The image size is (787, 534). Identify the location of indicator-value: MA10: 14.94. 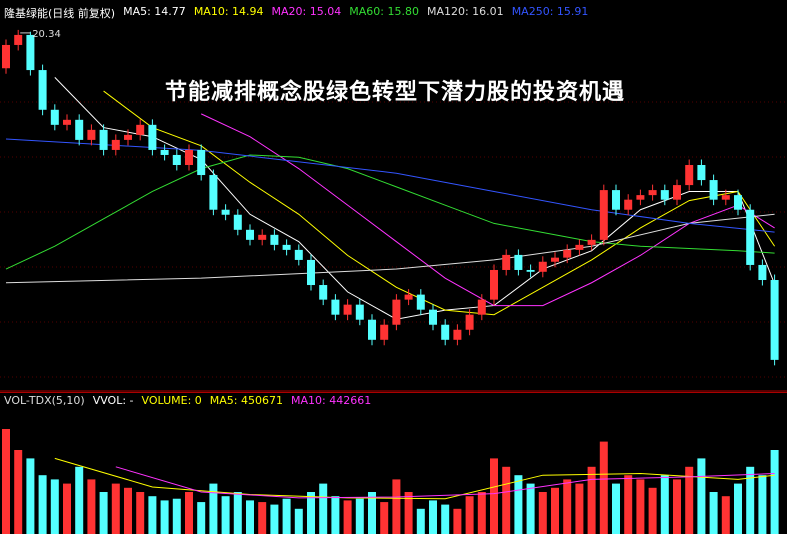
(228, 11).